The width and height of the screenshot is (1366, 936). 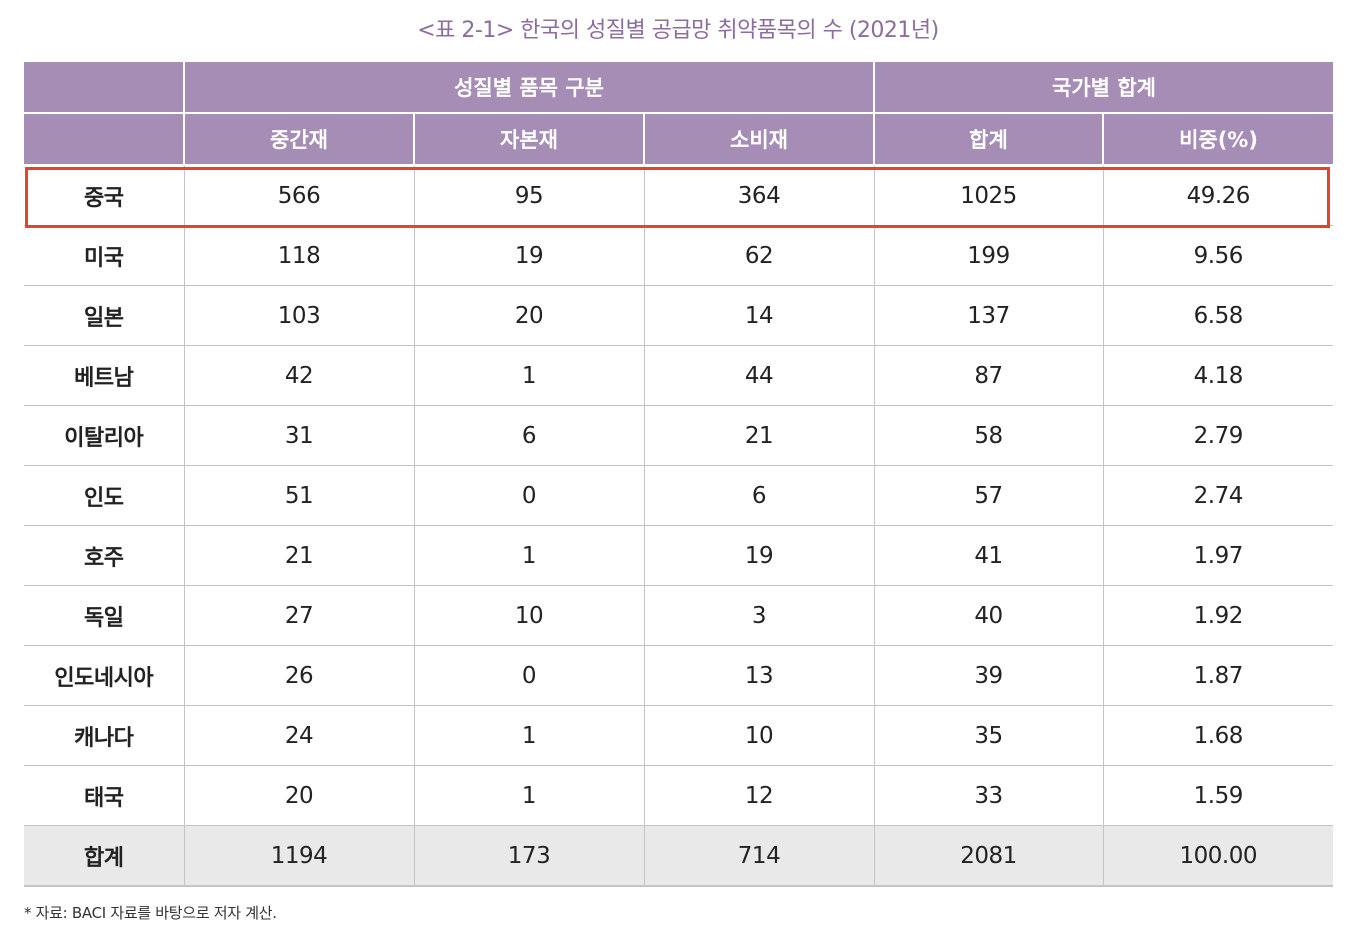 What do you see at coordinates (1218, 735) in the screenshot?
I see `share-cell: 1.68` at bounding box center [1218, 735].